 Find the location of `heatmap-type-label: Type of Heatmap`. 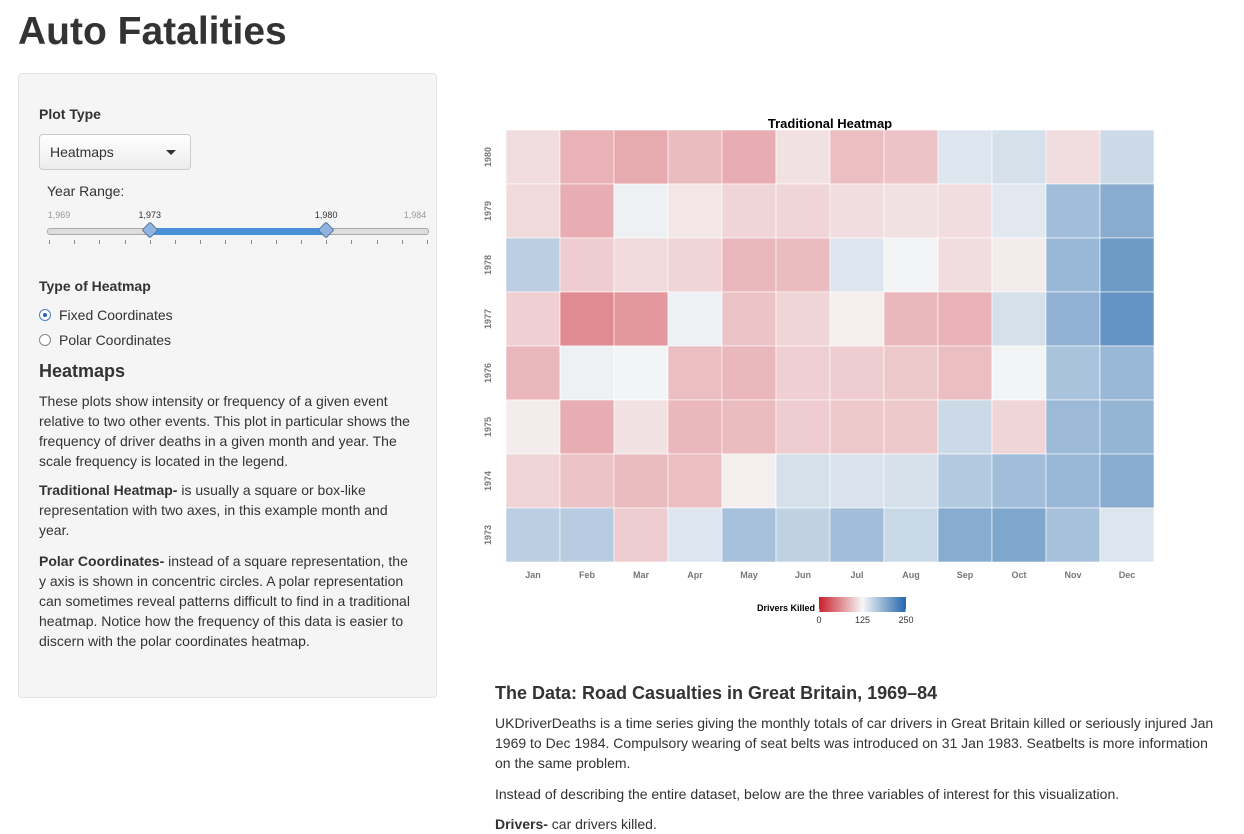

heatmap-type-label: Type of Heatmap is located at coordinates (95, 286).